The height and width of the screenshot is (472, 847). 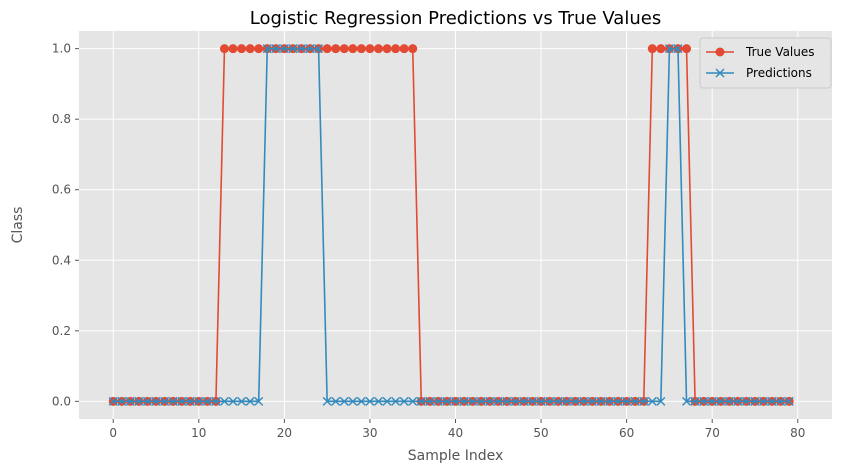 What do you see at coordinates (720, 52) in the screenshot?
I see `legend-true-marker` at bounding box center [720, 52].